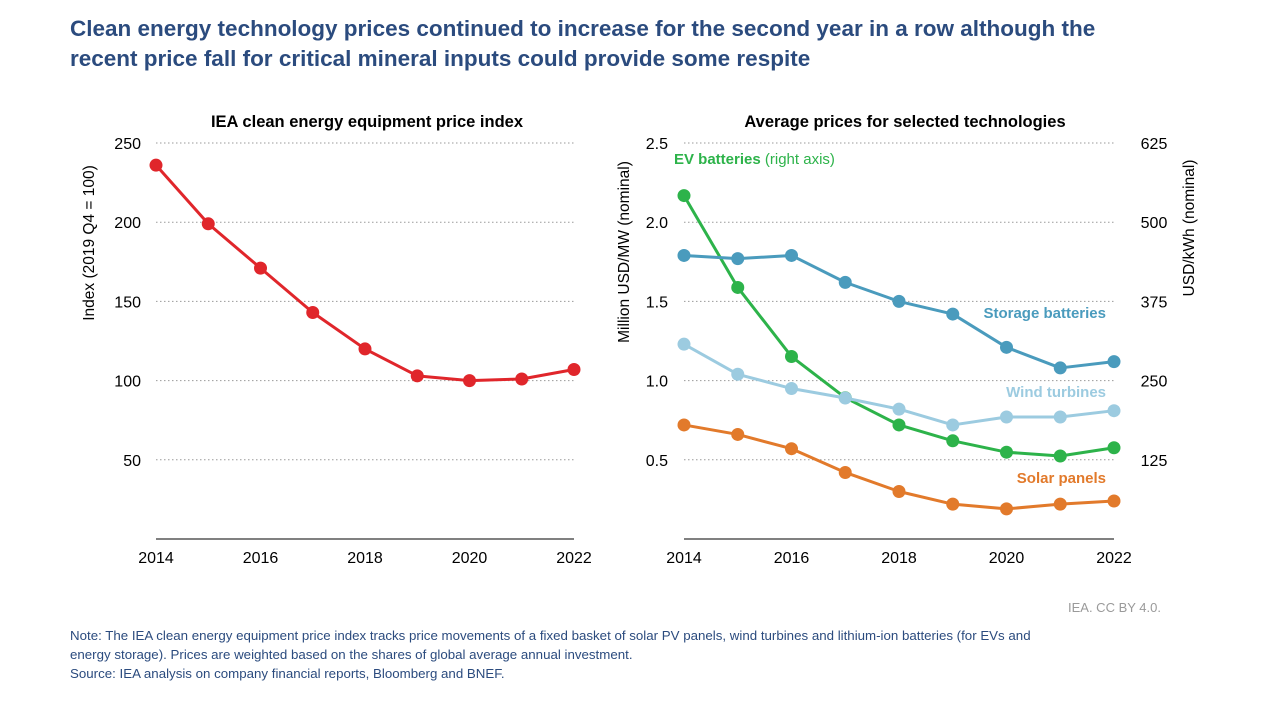 The width and height of the screenshot is (1280, 708). Describe the element at coordinates (717, 159) in the screenshot. I see `legend-ev-batteries-name: EV batteries` at that location.